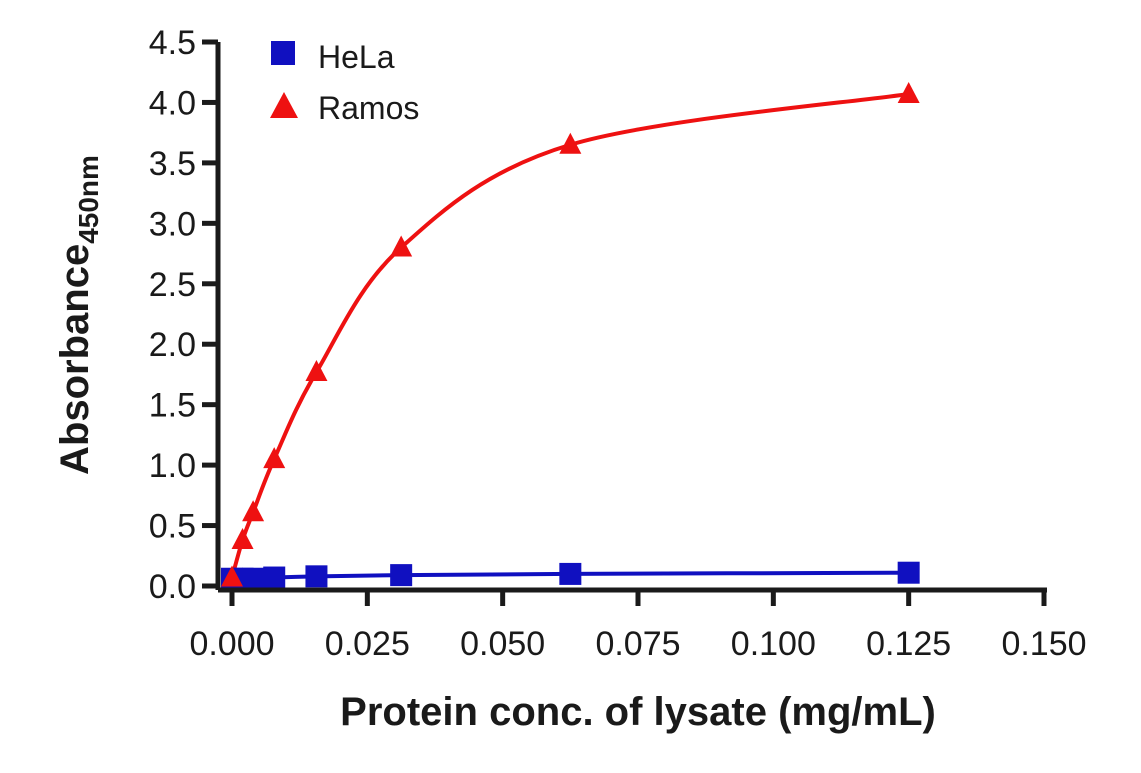  What do you see at coordinates (637, 644) in the screenshot?
I see `x-tick-label: 0.075` at bounding box center [637, 644].